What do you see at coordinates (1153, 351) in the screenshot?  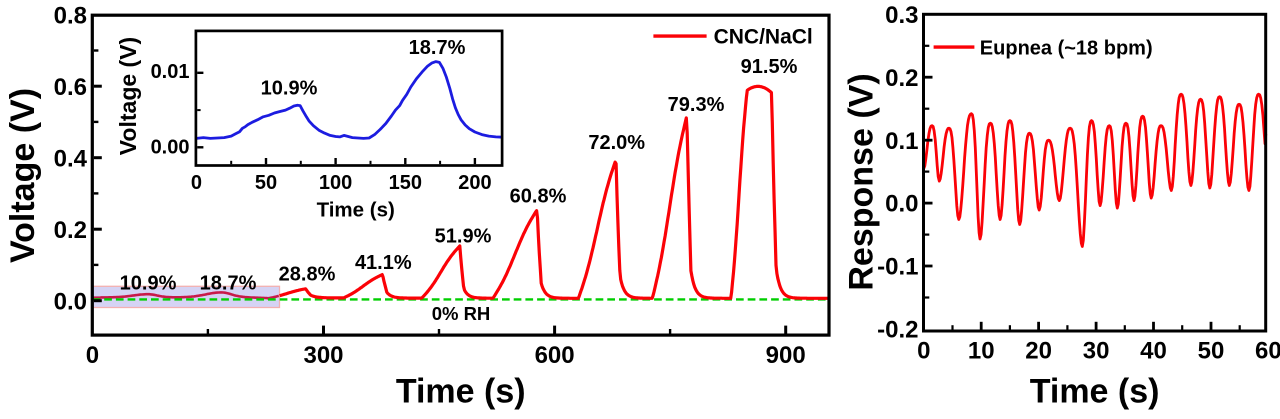 I see `svg-text: 40` at bounding box center [1153, 351].